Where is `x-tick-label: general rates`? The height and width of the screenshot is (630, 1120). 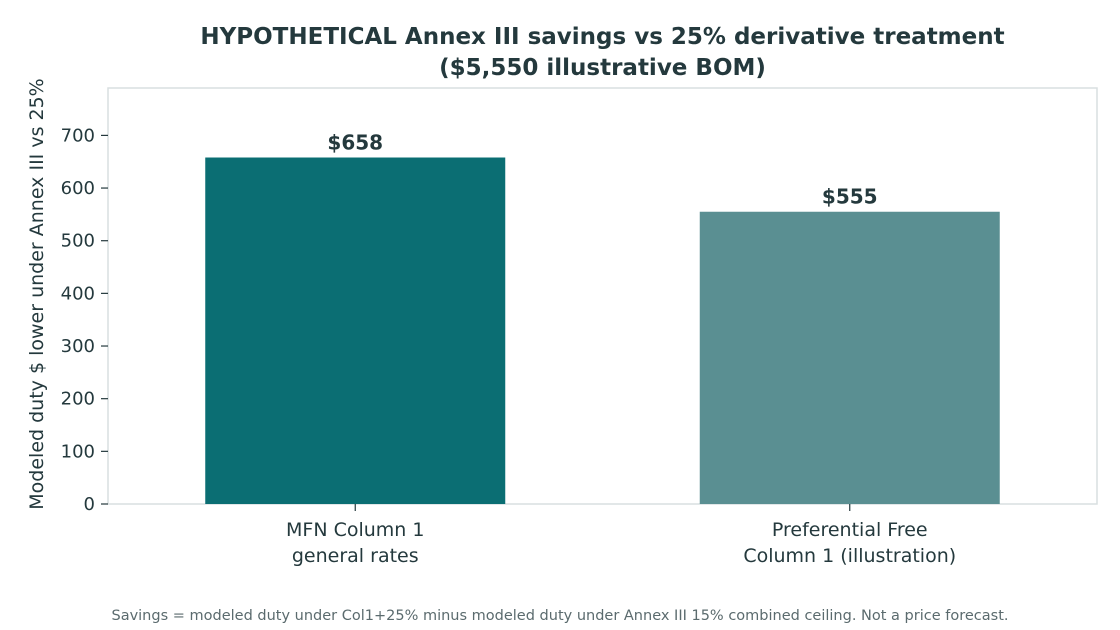
x-tick-label: general rates is located at coordinates (355, 556).